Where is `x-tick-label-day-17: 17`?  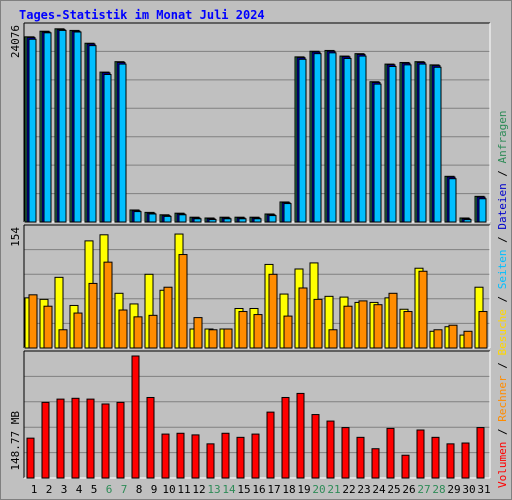
x-tick-label-day-17: 17 is located at coordinates (273, 489).